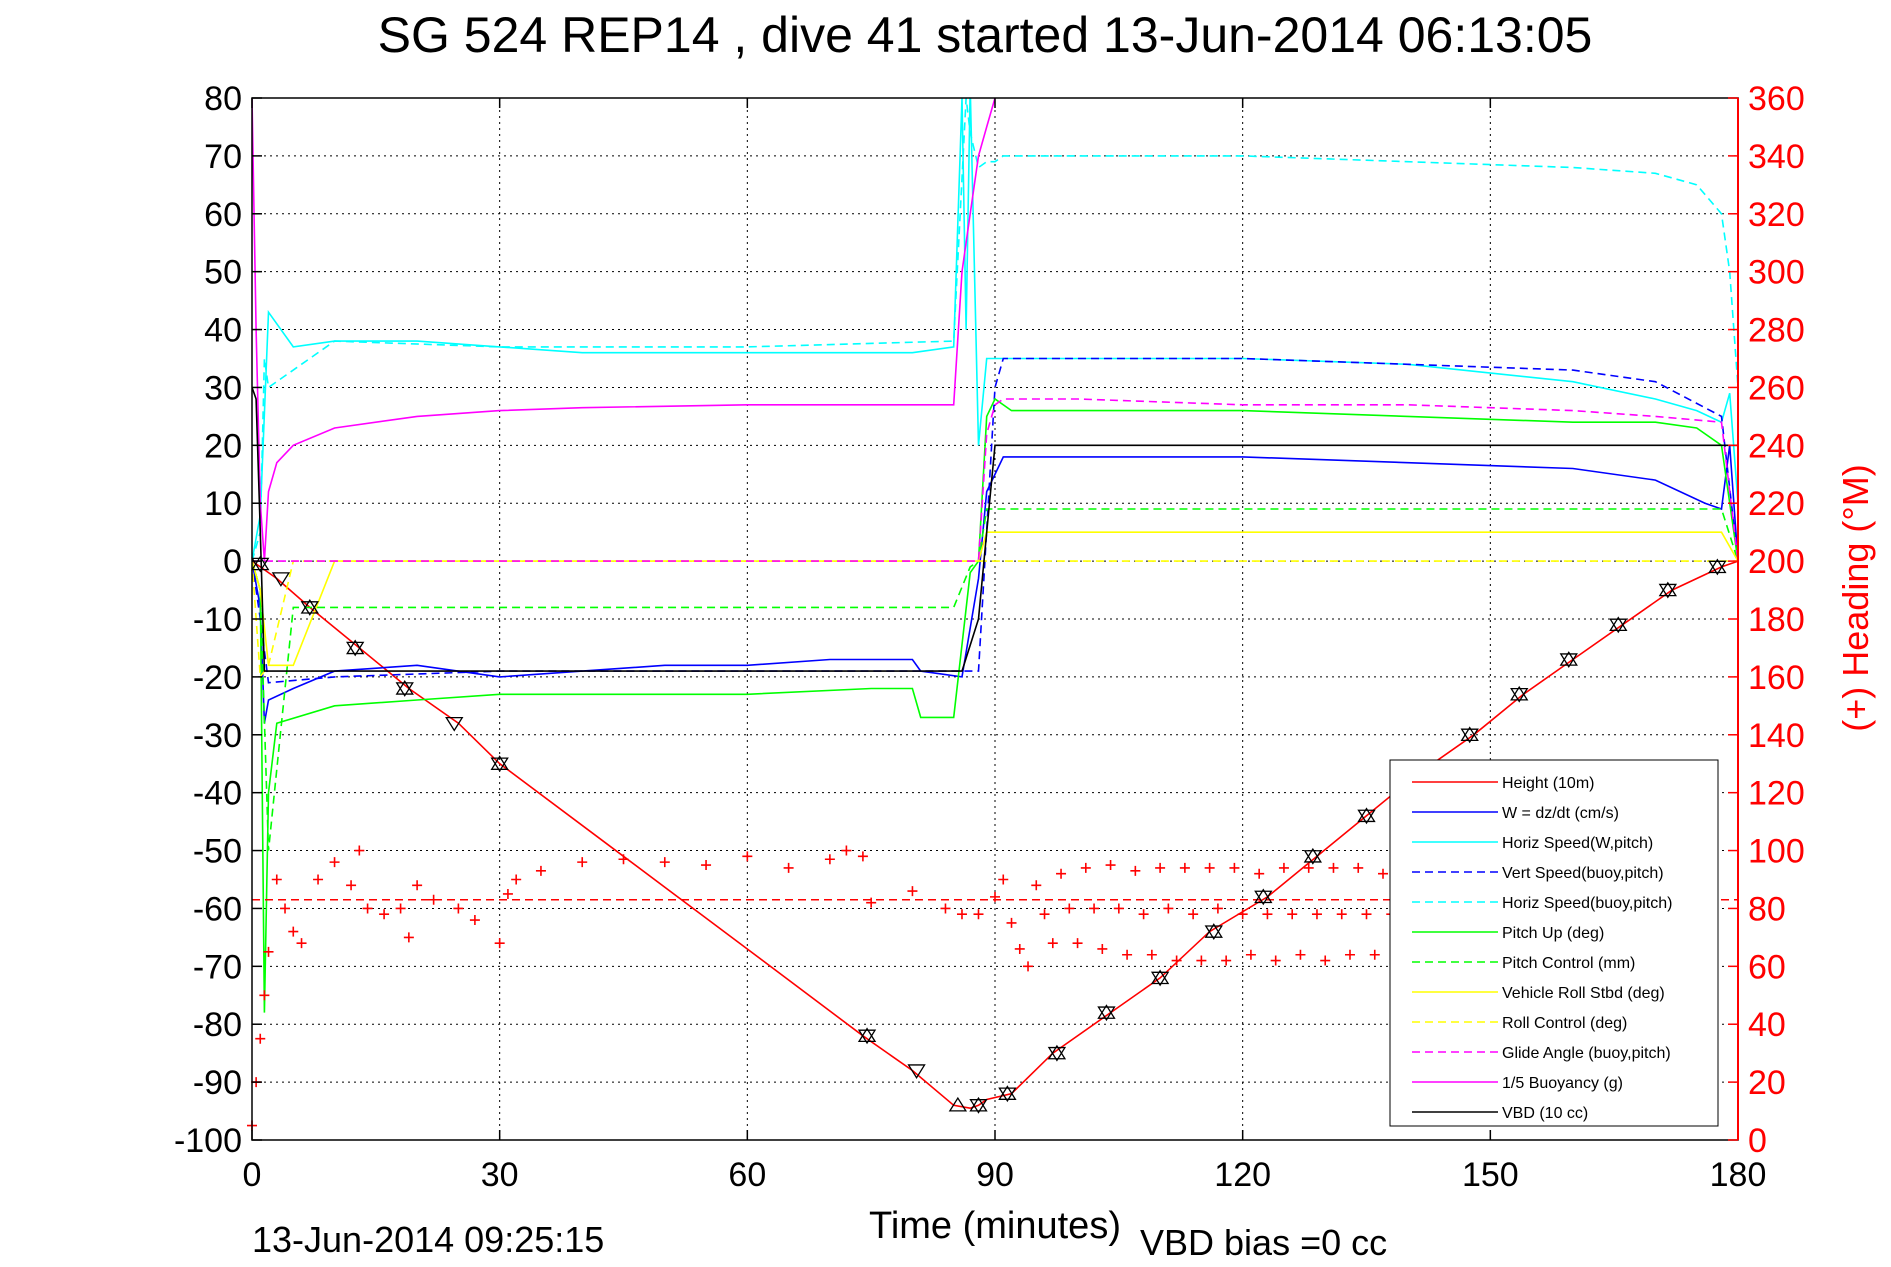 The image size is (1891, 1267). I want to click on y-tick-label: -60, so click(217, 909).